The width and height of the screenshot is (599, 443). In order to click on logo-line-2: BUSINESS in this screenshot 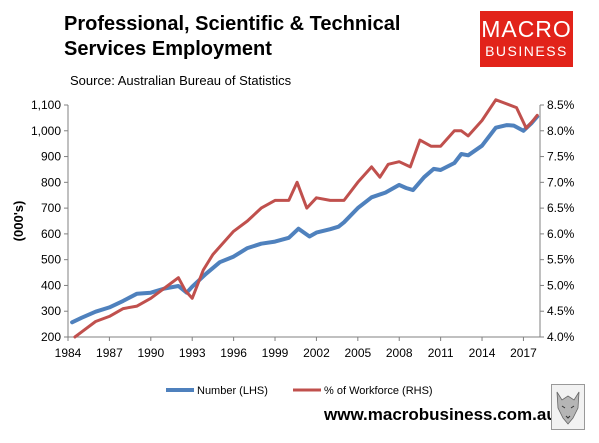, I will do `click(526, 51)`.